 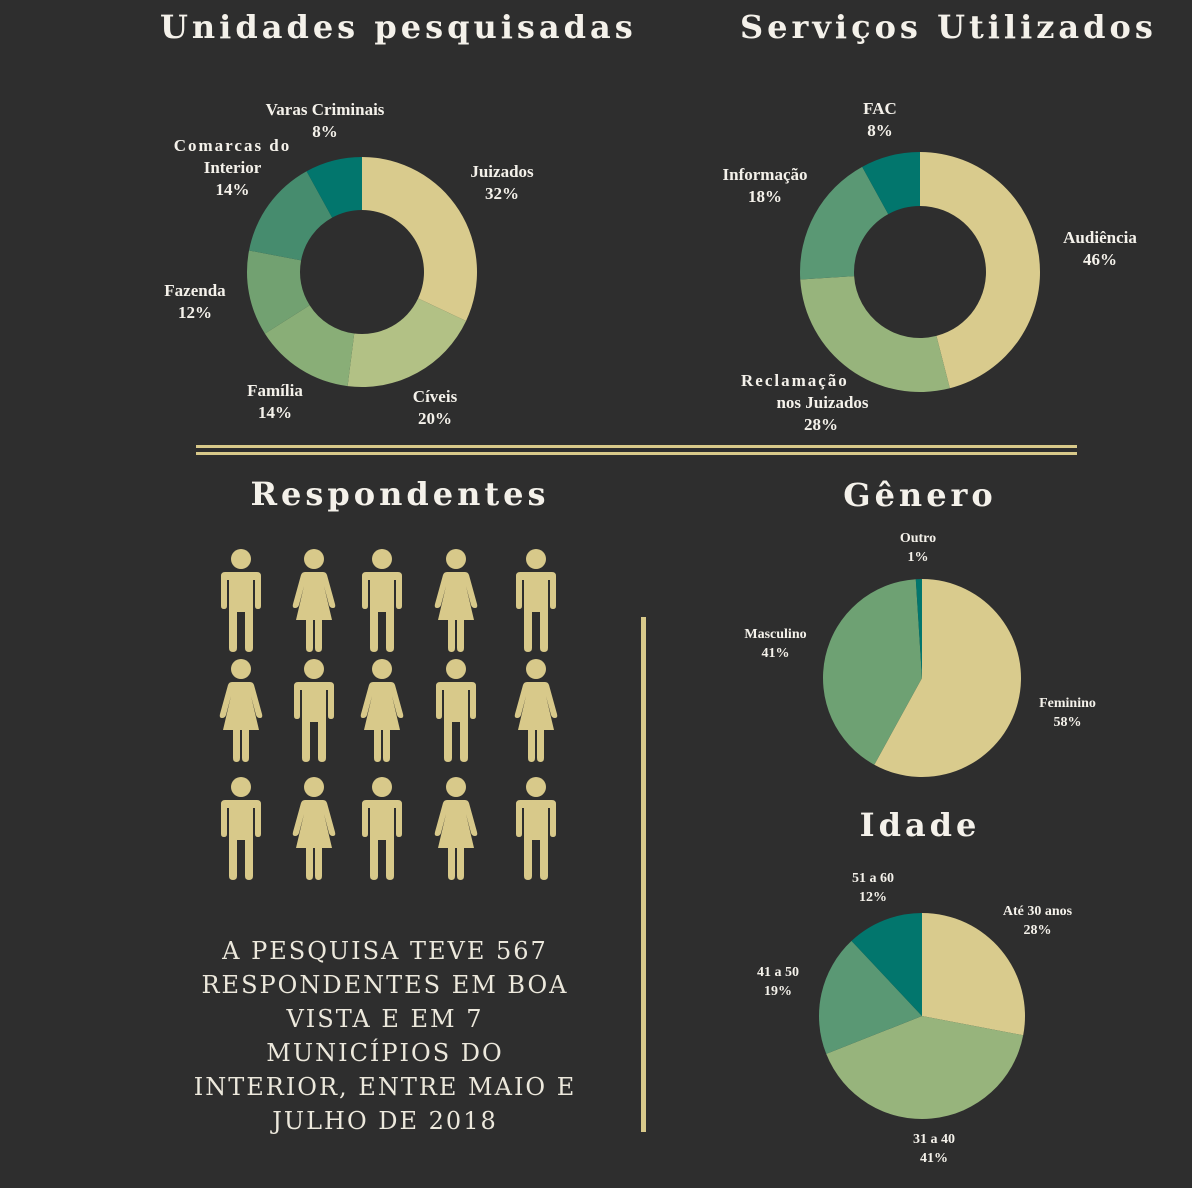 I want to click on pie-slice-reclamação-nos-juizados, so click(x=875, y=334).